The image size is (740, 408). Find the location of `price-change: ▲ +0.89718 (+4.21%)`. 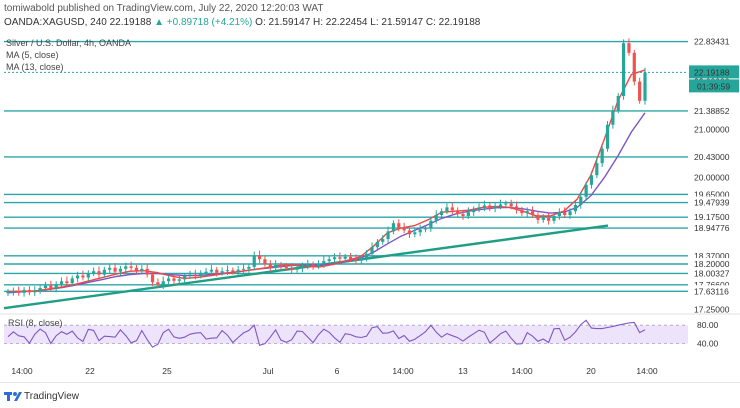

price-change: ▲ +0.89718 (+4.21%) is located at coordinates (203, 22).